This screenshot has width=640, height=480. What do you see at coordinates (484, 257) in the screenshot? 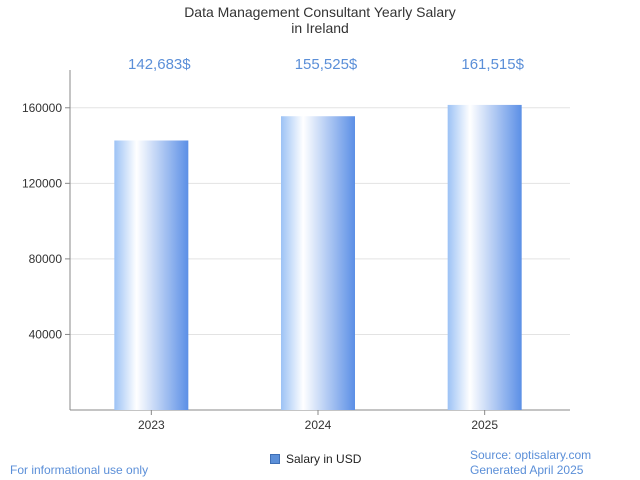
I see `bar-2025` at bounding box center [484, 257].